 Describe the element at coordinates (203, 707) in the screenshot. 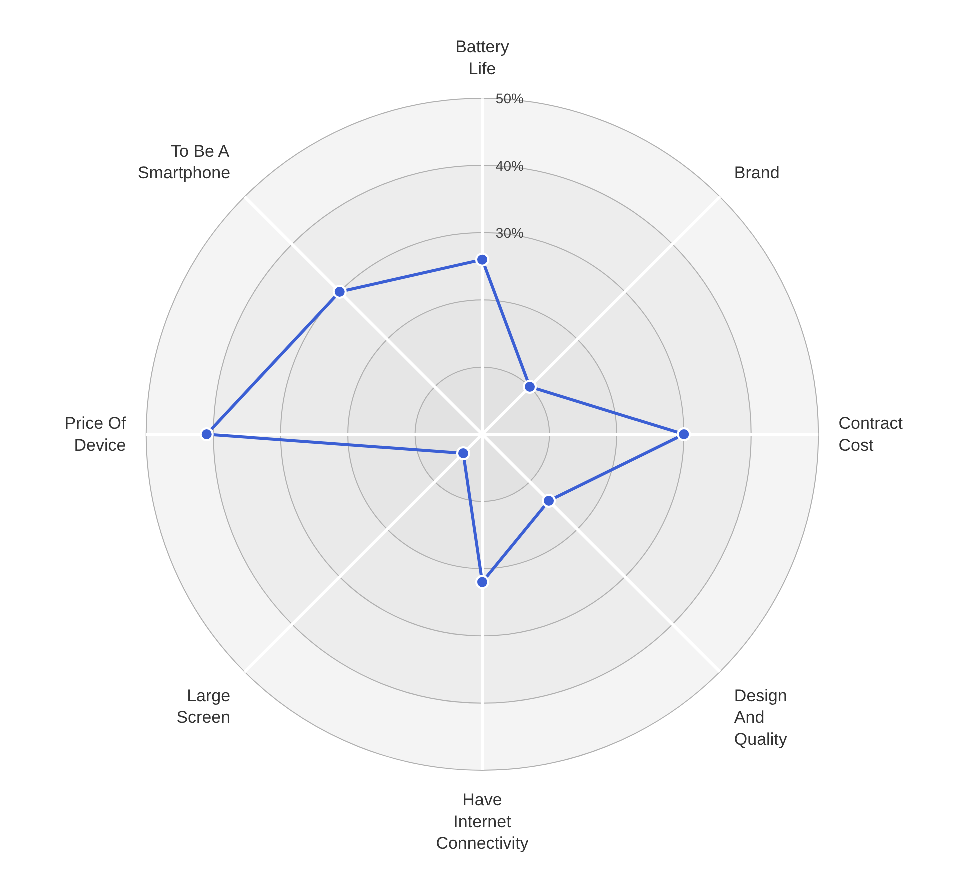

I see `spoke-label: Large Screen` at that location.